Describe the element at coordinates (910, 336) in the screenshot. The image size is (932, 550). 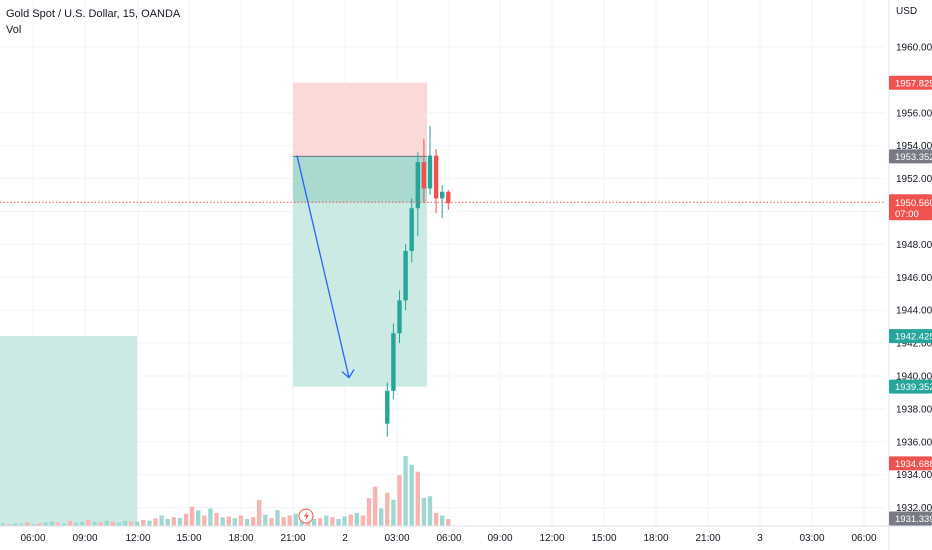
I see `zone-price-label-bg` at that location.